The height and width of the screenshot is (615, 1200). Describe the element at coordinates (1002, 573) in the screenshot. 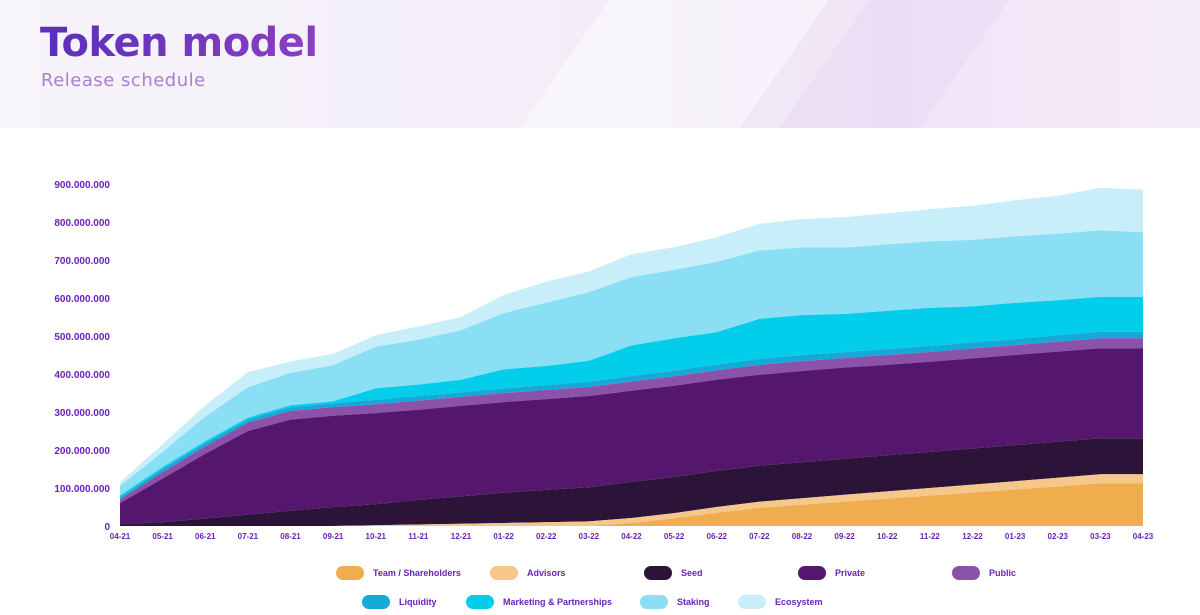

I see `legend-label-public: Public` at that location.